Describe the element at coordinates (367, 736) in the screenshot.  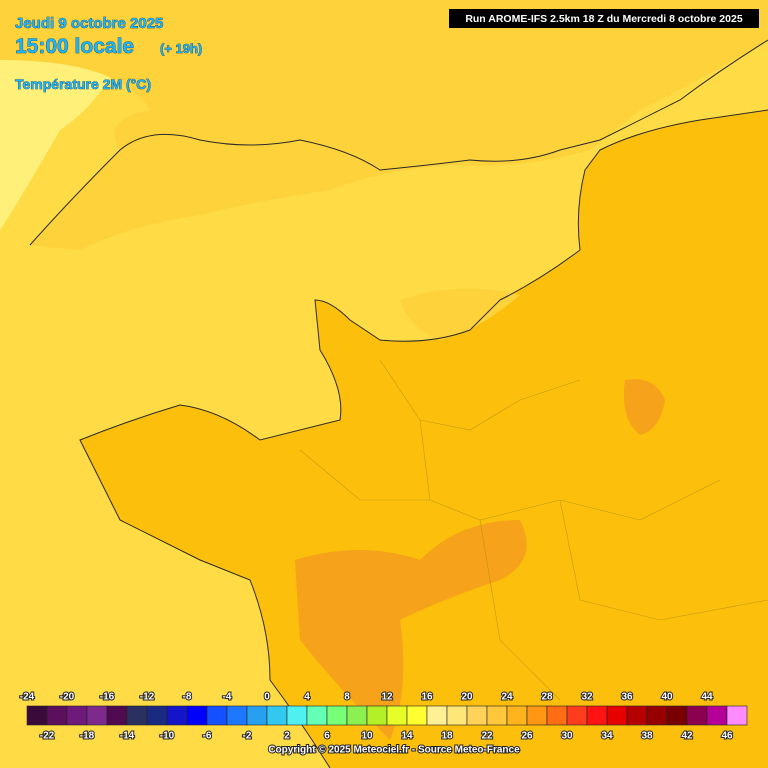
I see `legend-label: 10` at that location.